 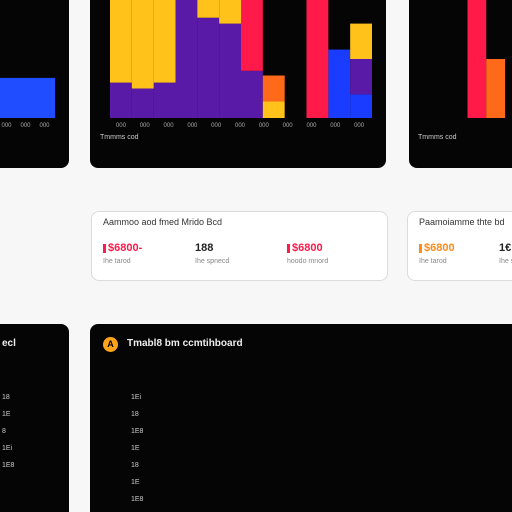 I want to click on metric-value: 188, so click(x=204, y=248).